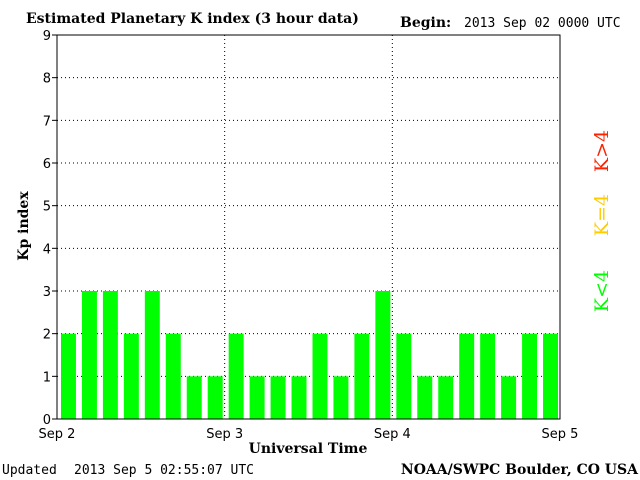 This screenshot has width=640, height=480. What do you see at coordinates (308, 449) in the screenshot?
I see `x-axis-label: Universal Time` at bounding box center [308, 449].